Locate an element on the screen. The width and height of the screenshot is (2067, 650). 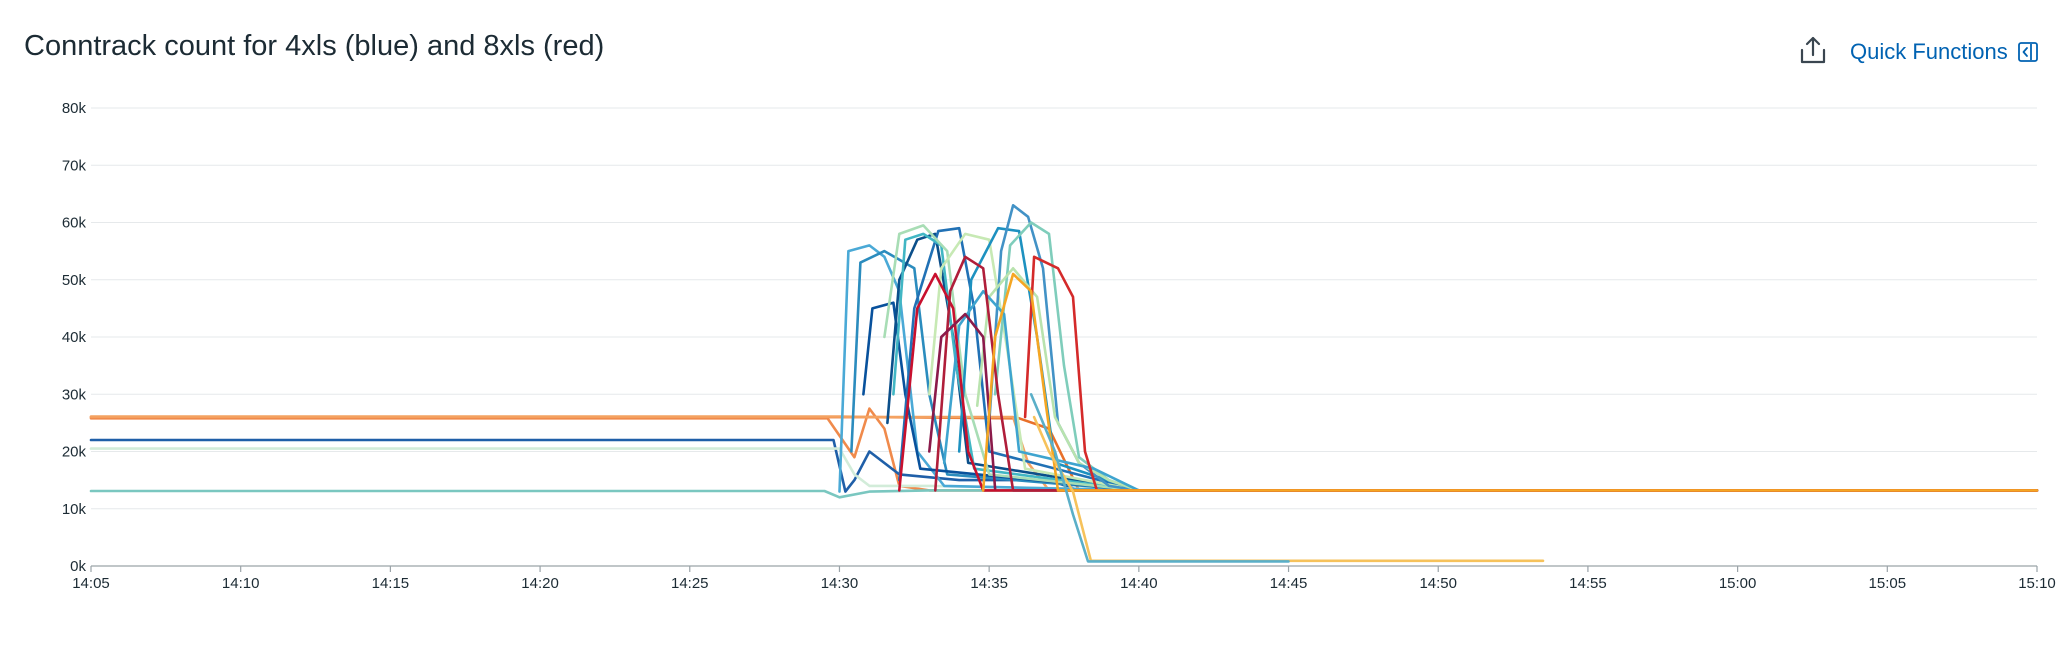
x-tick-label: 15:00 is located at coordinates (1738, 583).